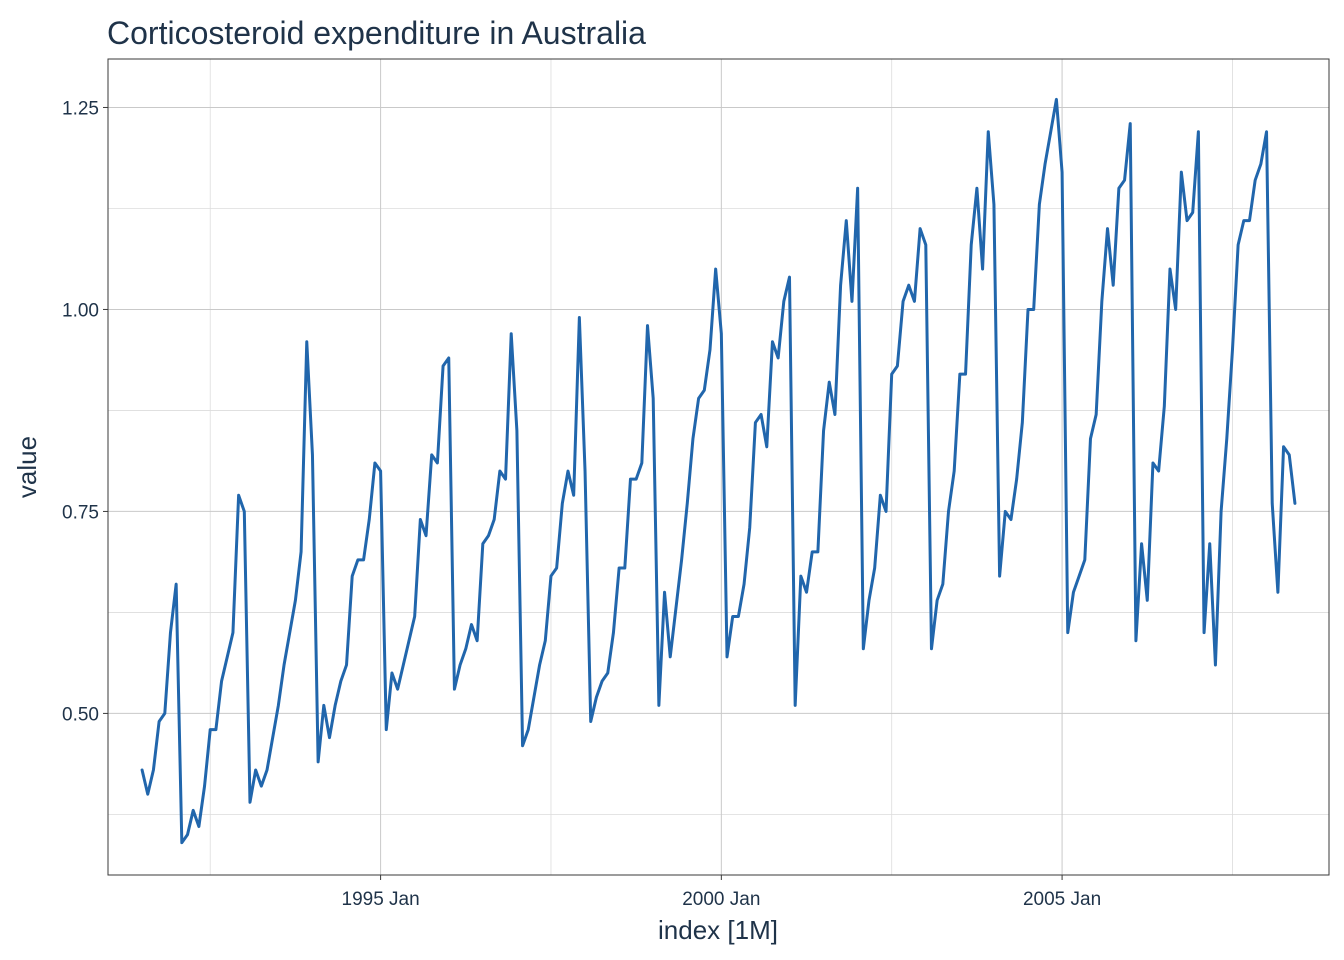  I want to click on y-axis-ticks: 0.50 0.75 1.00 1.25, so click(85, 411).